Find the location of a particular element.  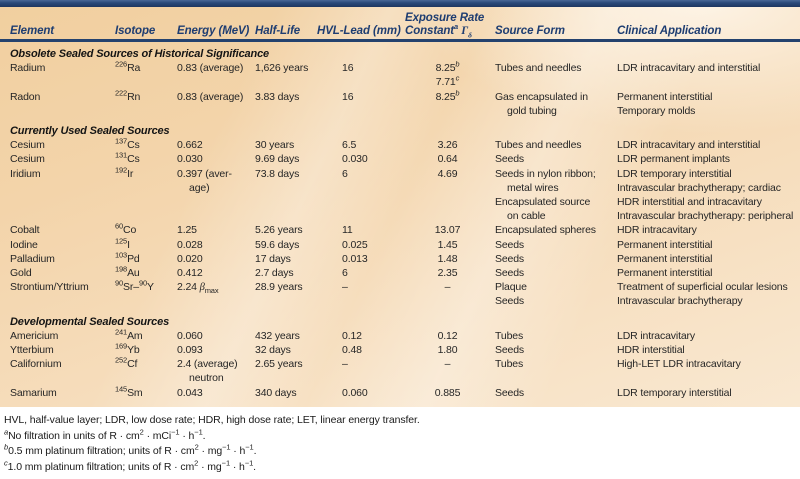

cell-energy: 0.093 is located at coordinates (190, 350).